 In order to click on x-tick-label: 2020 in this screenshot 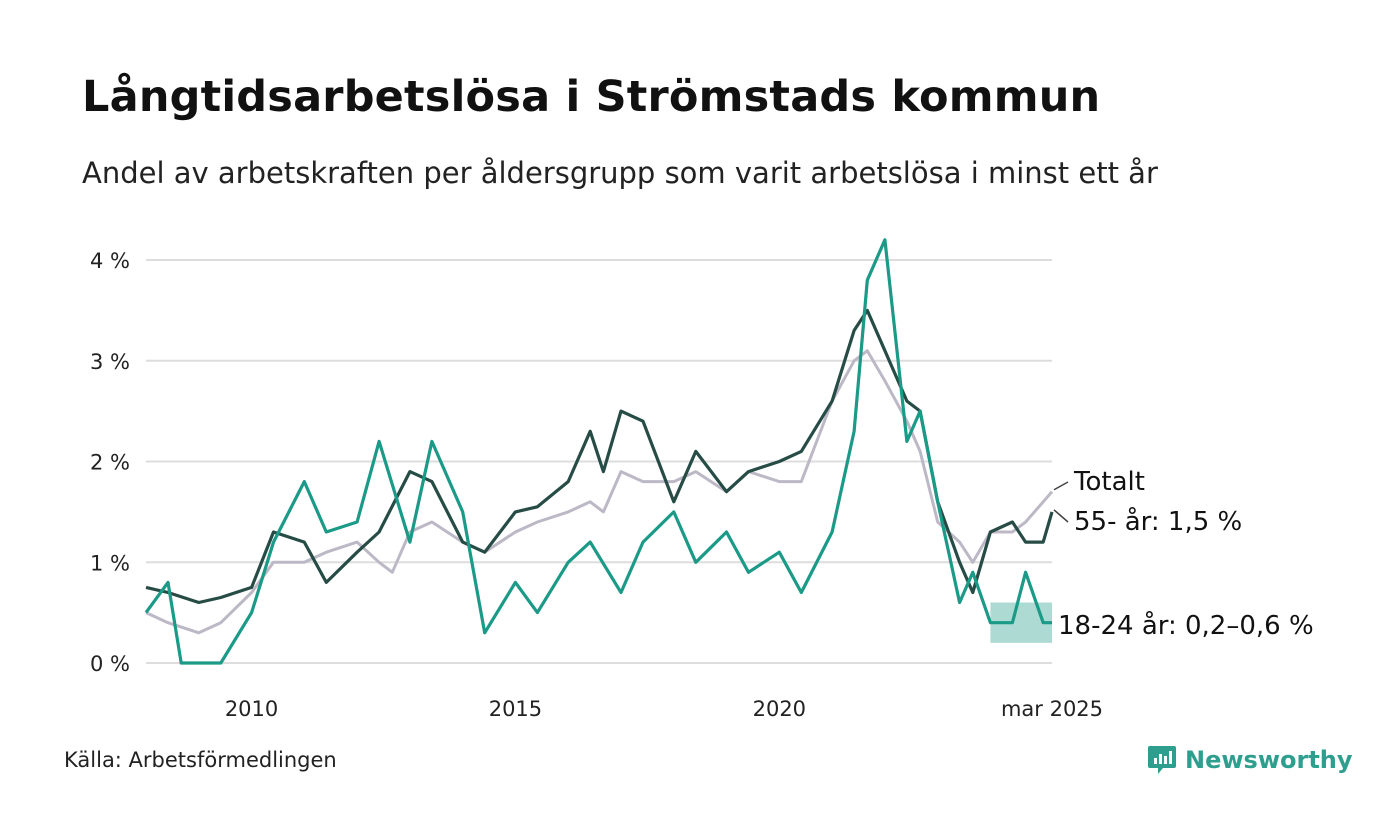, I will do `click(779, 709)`.